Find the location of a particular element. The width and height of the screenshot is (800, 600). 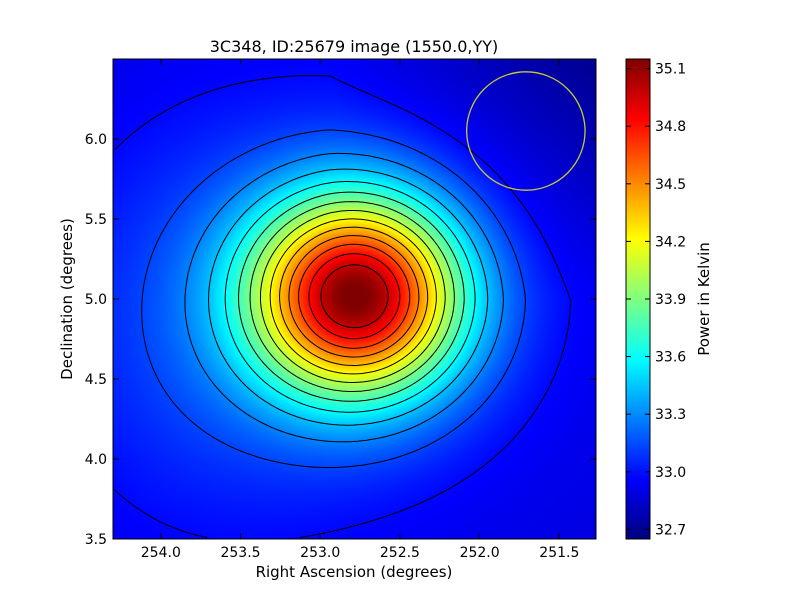

x-tick-label: 252.5 is located at coordinates (400, 553).